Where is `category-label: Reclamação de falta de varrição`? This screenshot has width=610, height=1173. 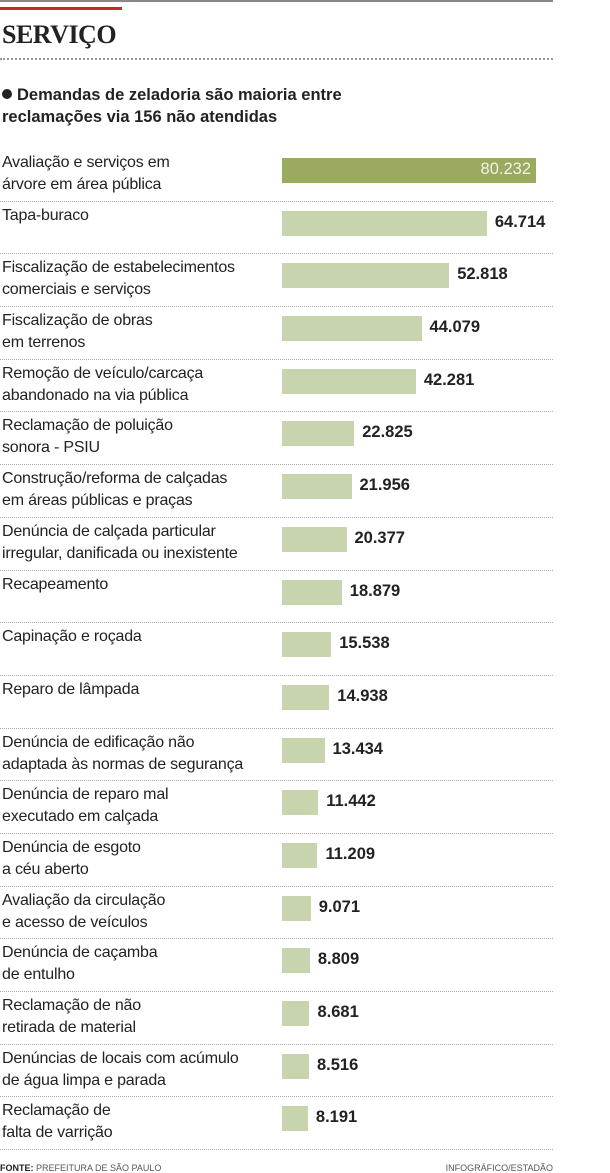 category-label: Reclamação de falta de varrição is located at coordinates (57, 1122).